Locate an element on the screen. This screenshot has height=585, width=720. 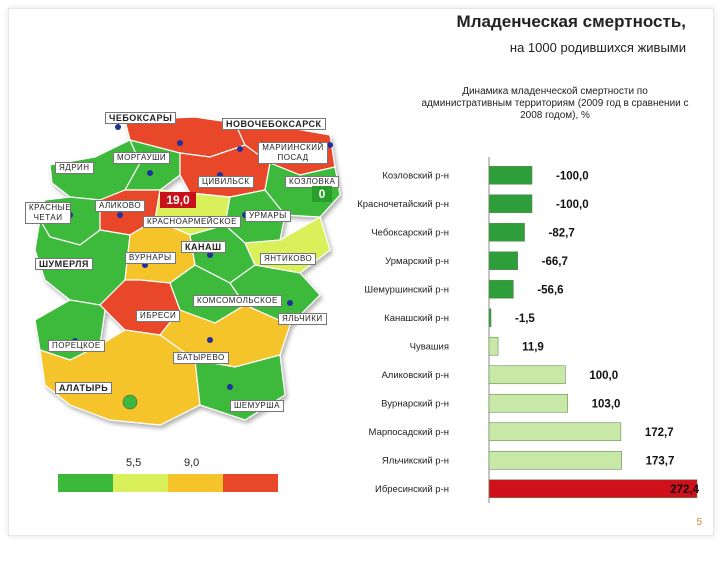
label-shemursha: ШЕМУРША is located at coordinates (257, 406).